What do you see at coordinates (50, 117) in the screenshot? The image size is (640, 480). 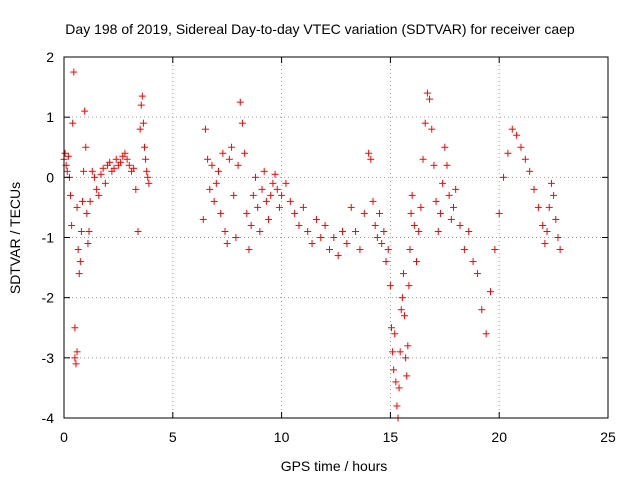 I see `y-tick-label: 1` at bounding box center [50, 117].